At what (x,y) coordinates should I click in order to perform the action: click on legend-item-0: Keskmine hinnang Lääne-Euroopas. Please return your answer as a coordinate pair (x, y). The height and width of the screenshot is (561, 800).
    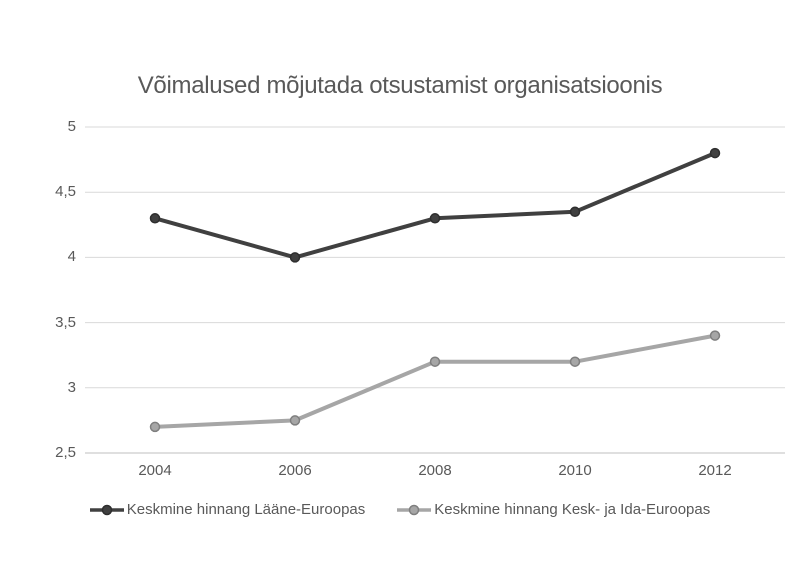
    Looking at the image, I should click on (227, 509).